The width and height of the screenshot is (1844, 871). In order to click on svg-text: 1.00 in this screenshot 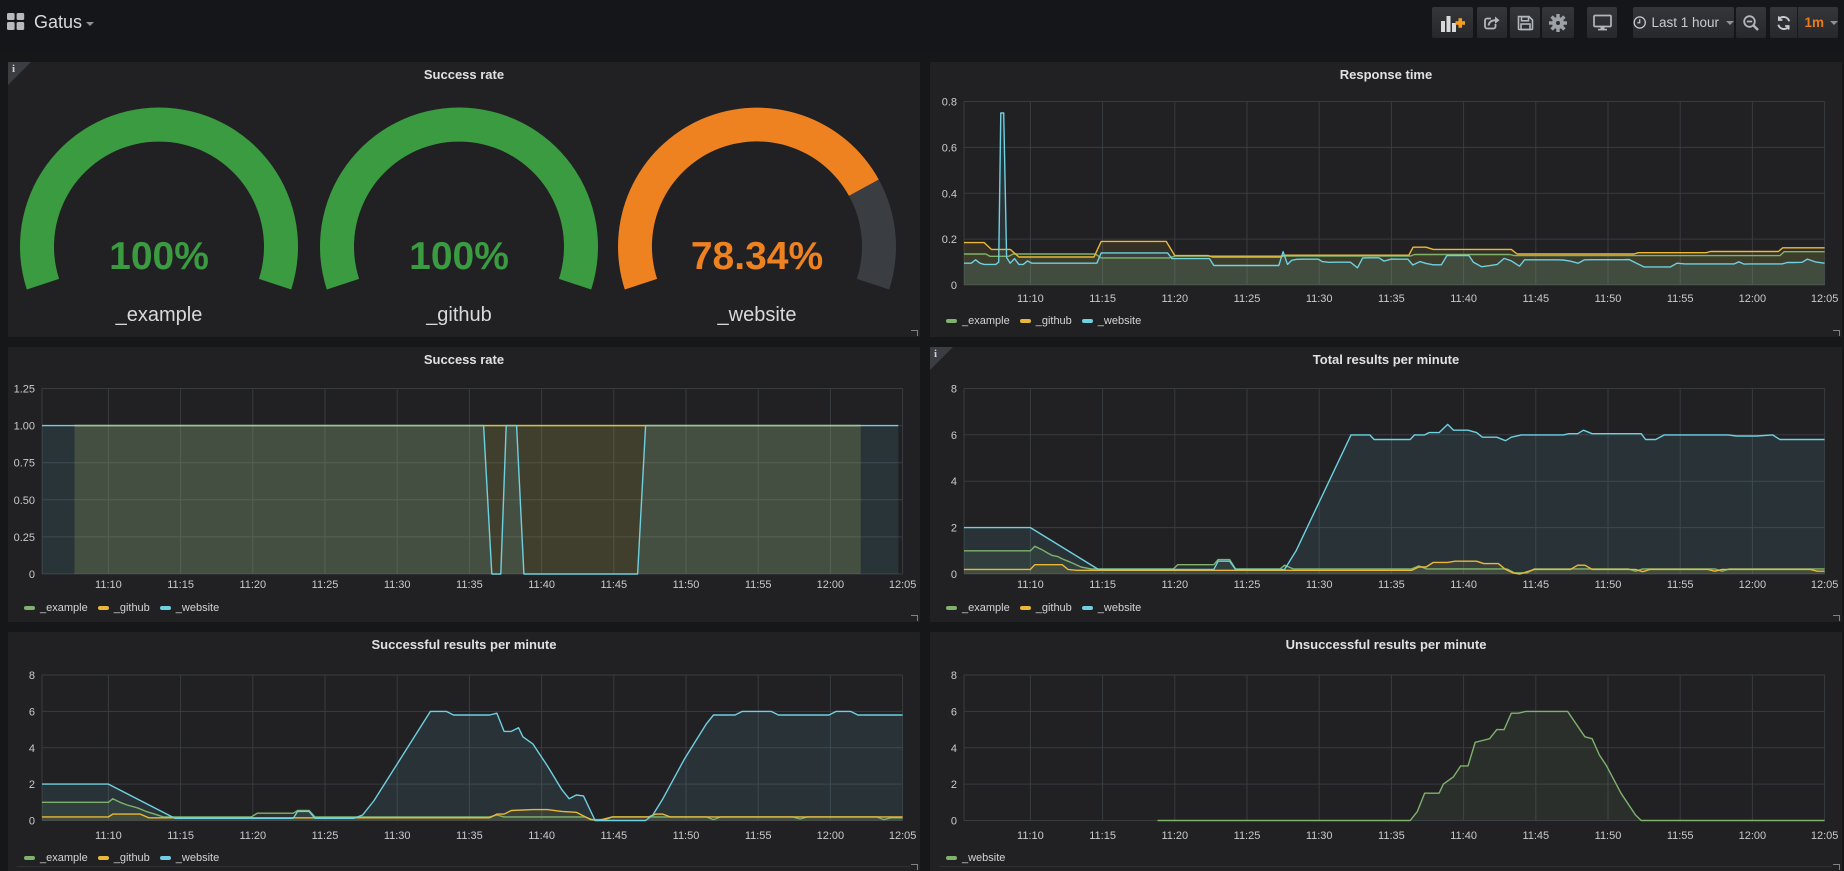, I will do `click(24, 427)`.